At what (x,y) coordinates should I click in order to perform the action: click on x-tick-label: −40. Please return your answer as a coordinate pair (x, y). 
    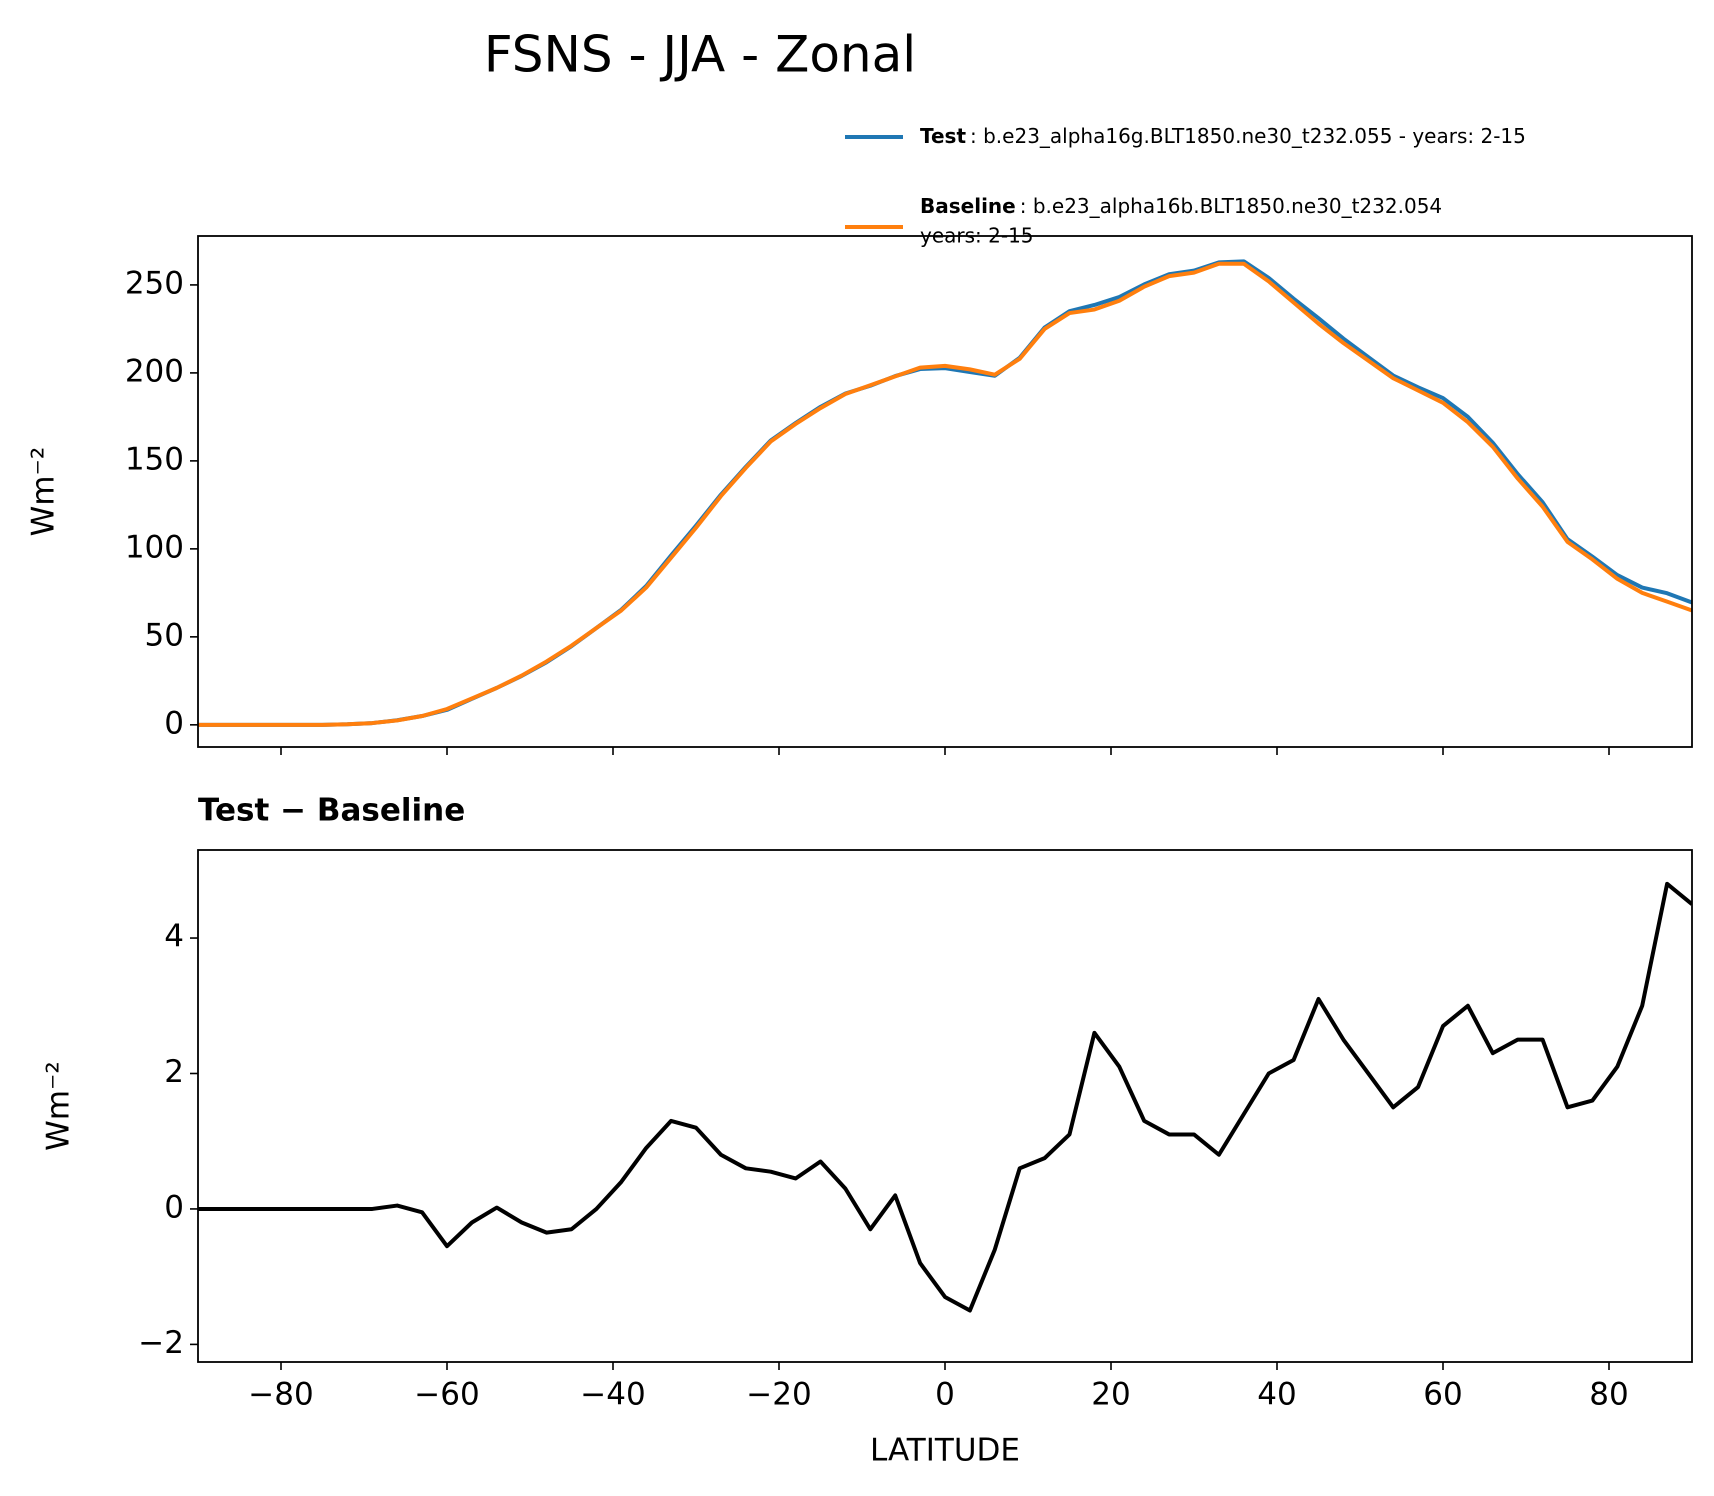
    Looking at the image, I should click on (612, 1395).